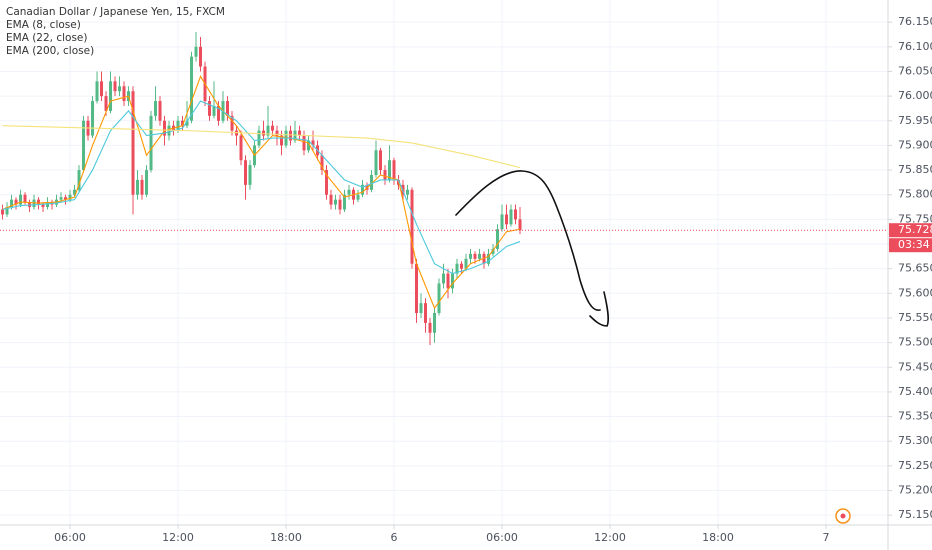 This screenshot has width=932, height=550. I want to click on y-tick-label: 75.200, so click(915, 489).